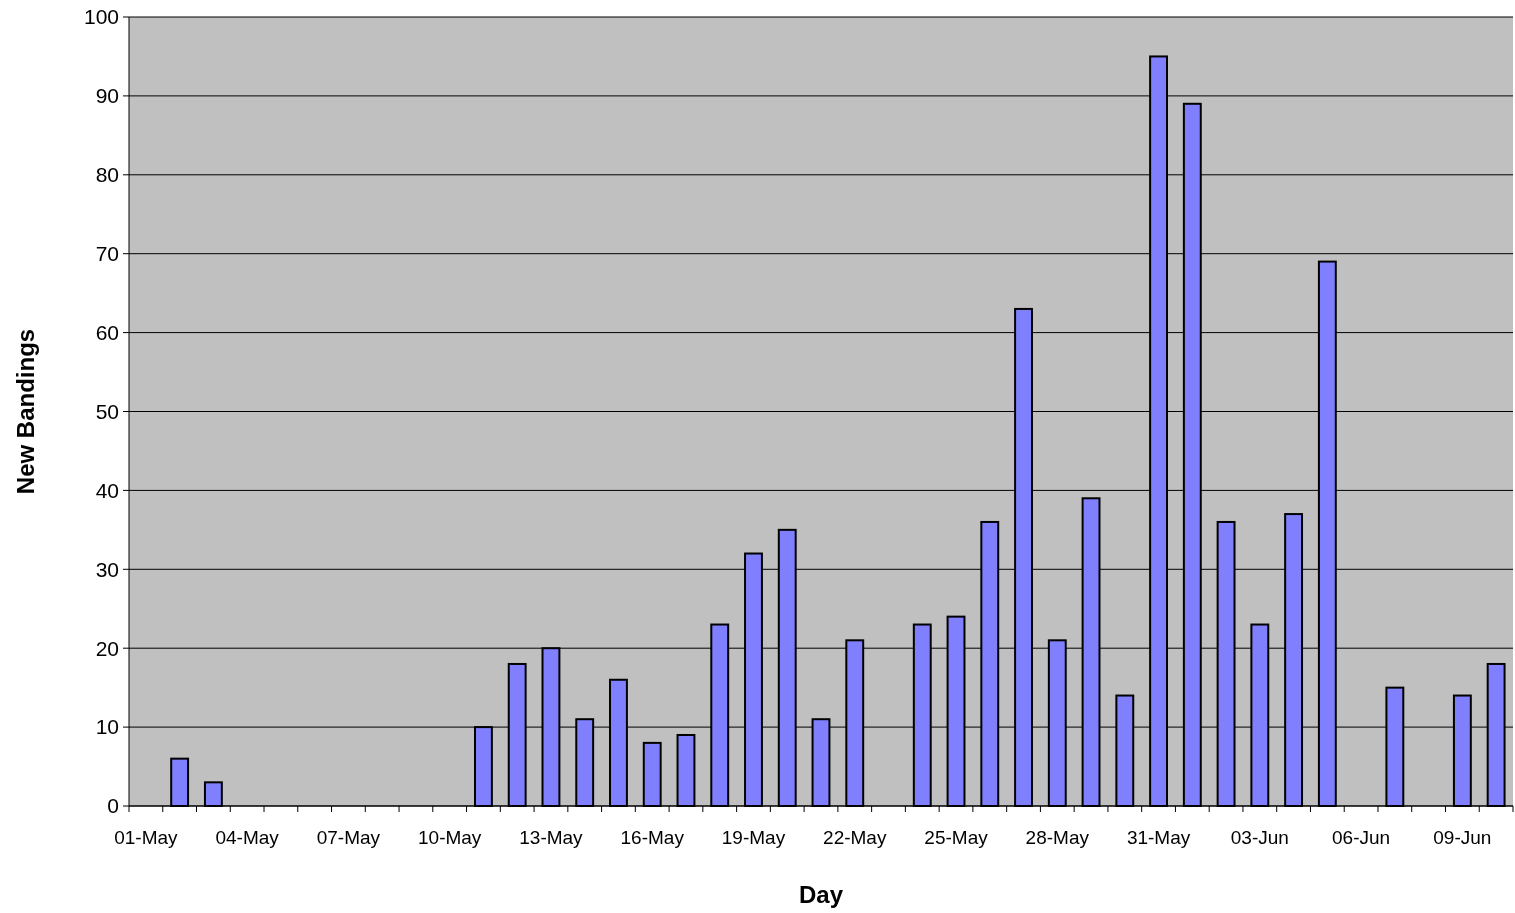 This screenshot has height=913, width=1515. I want to click on x-tick-label: 09-Jun, so click(1462, 837).